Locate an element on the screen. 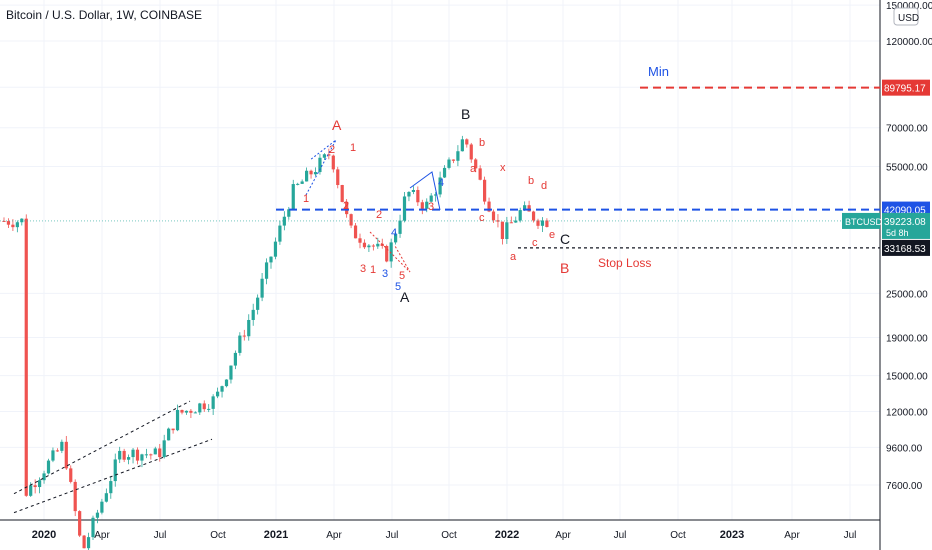  price-axis-label: 19000.00 is located at coordinates (907, 339).